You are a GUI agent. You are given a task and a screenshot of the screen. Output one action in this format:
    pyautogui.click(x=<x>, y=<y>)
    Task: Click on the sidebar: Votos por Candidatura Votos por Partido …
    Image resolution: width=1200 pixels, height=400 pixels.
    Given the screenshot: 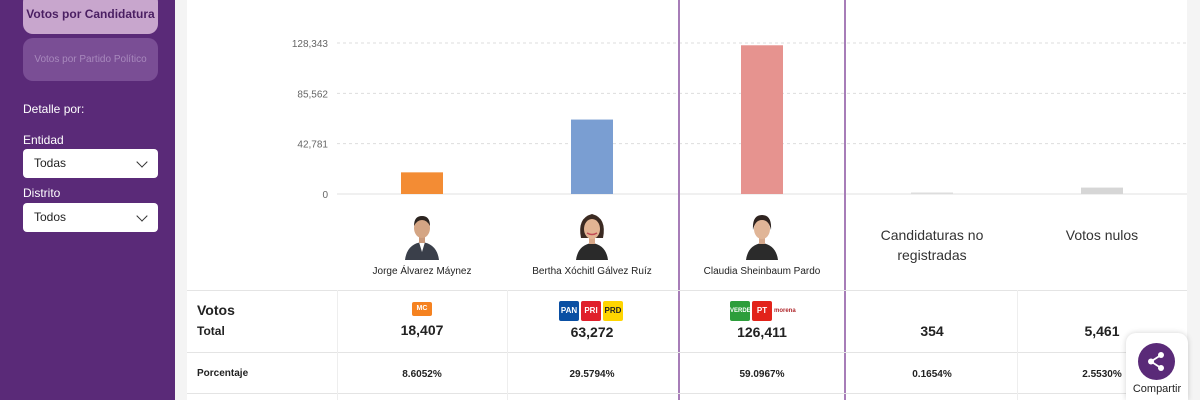 What is the action you would take?
    pyautogui.click(x=87, y=200)
    